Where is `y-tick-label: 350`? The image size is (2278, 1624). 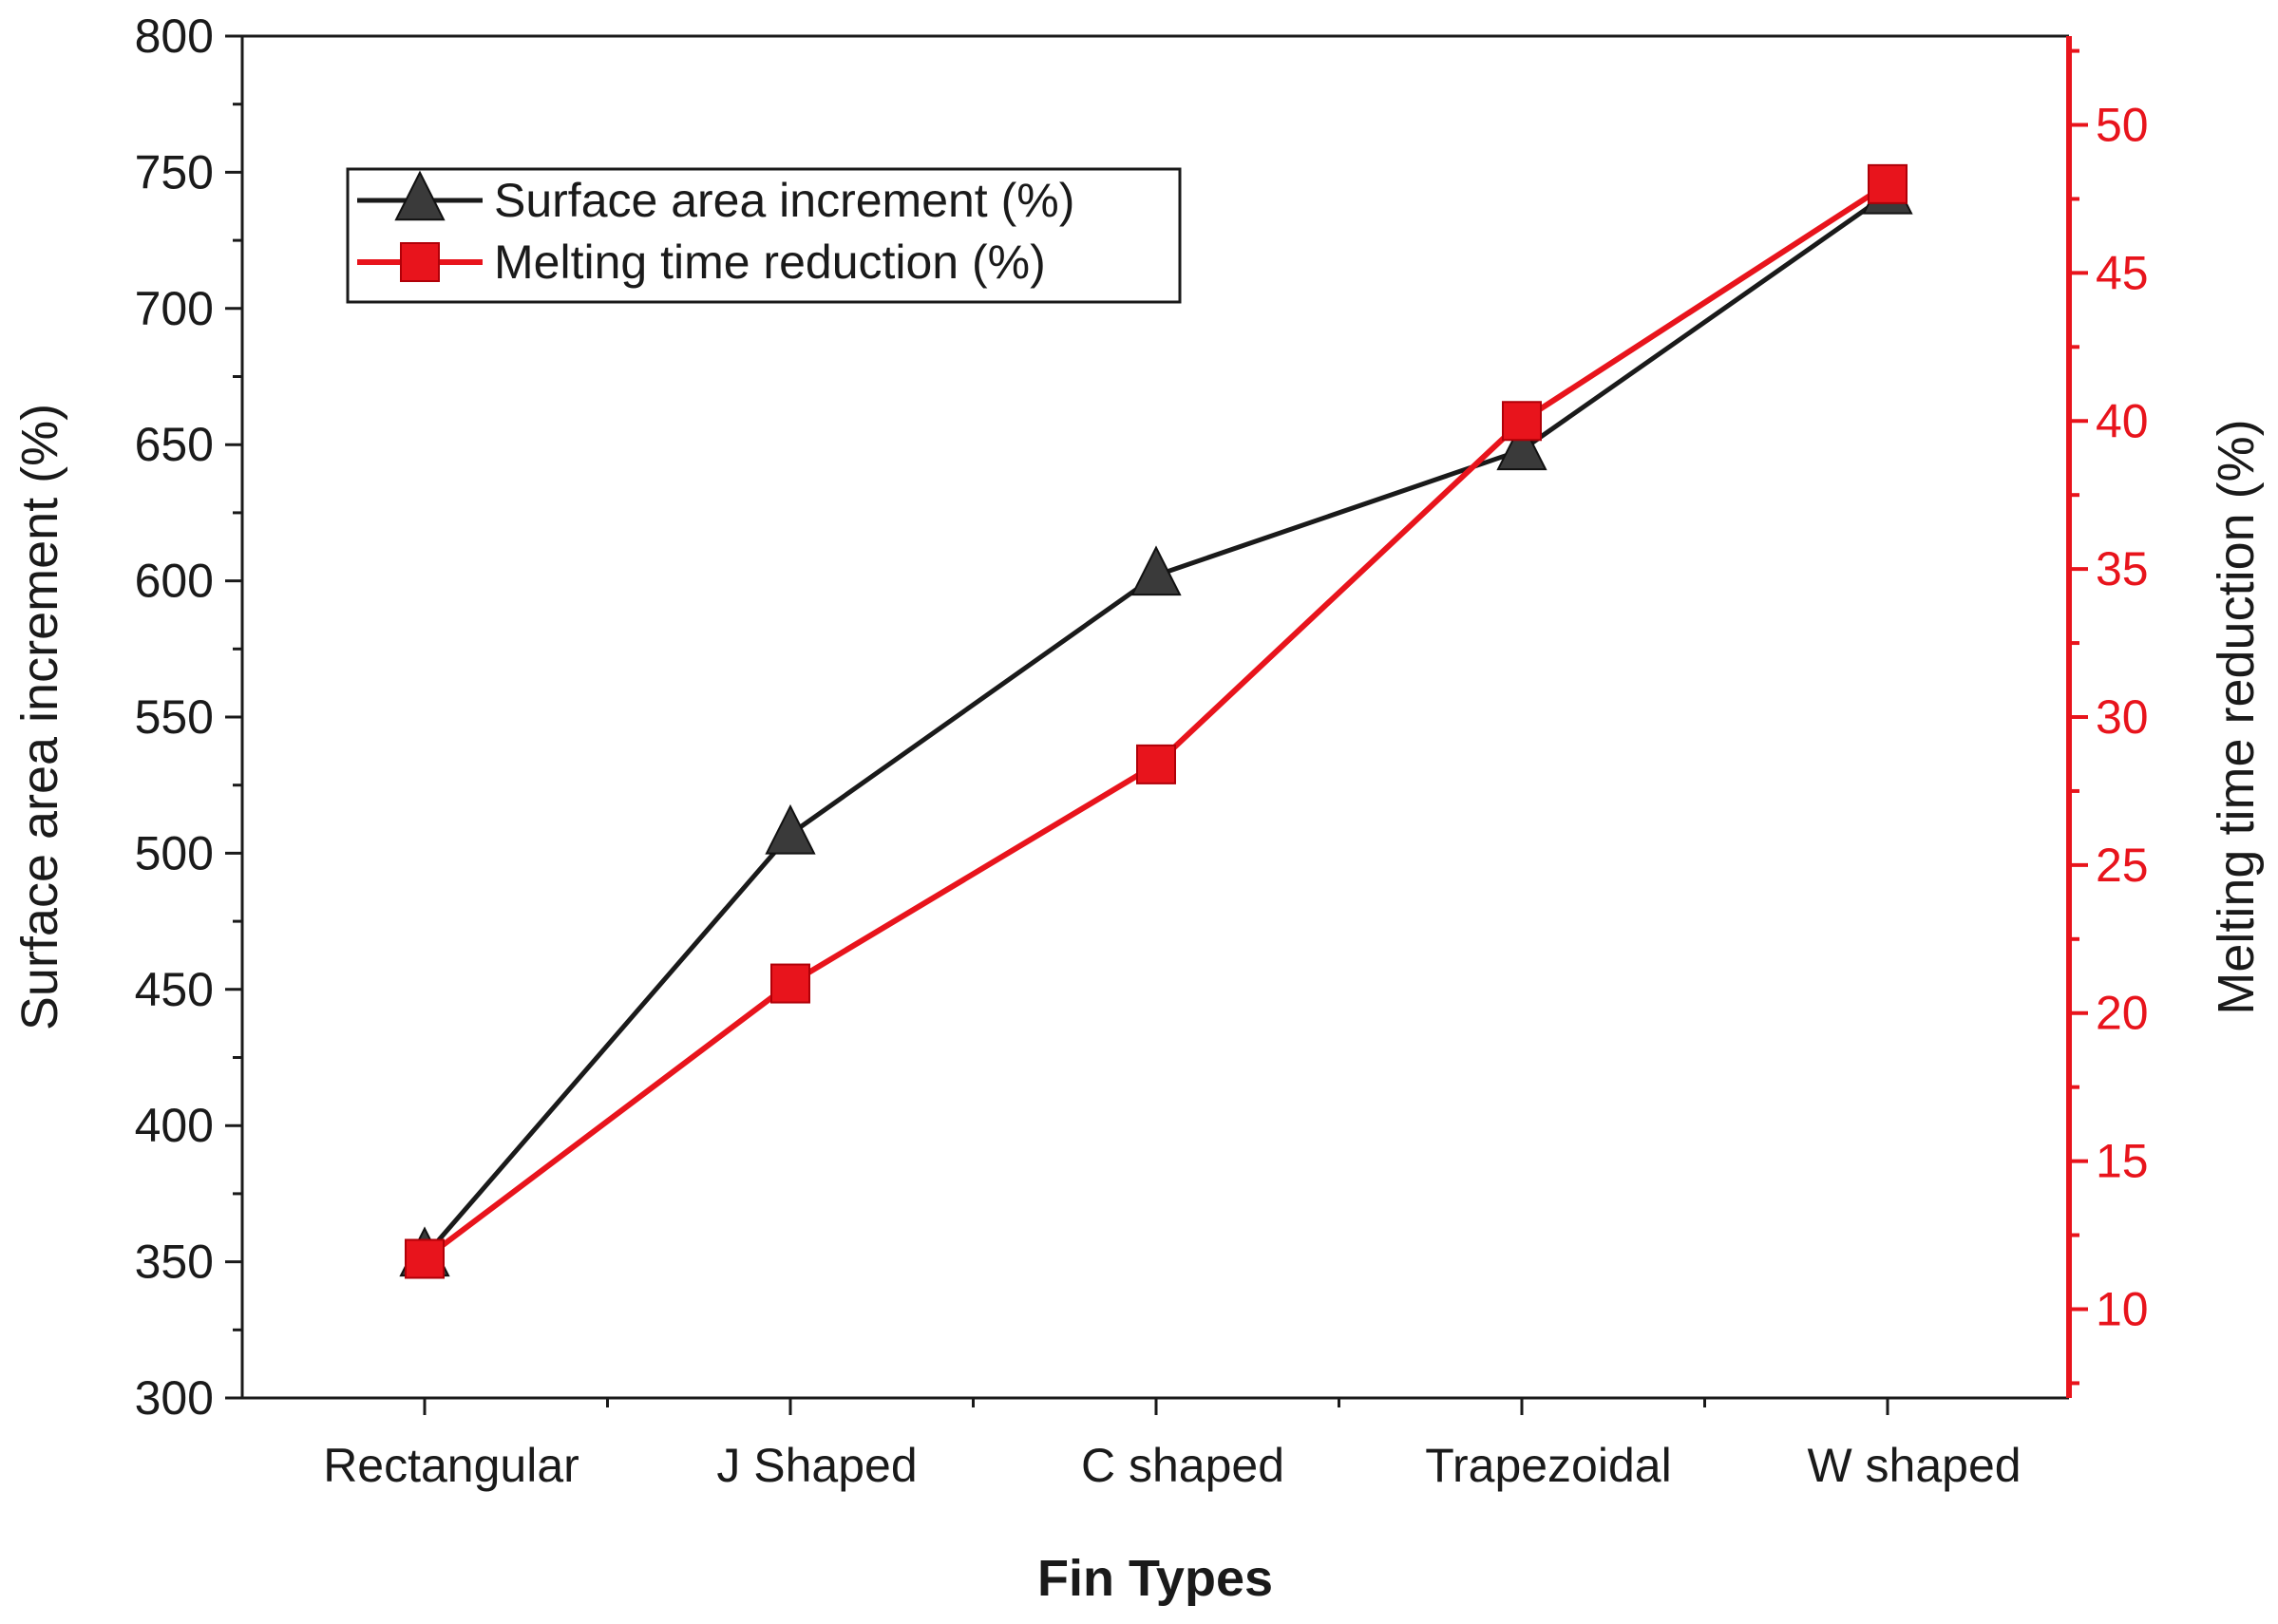 y-tick-label: 350 is located at coordinates (174, 1262).